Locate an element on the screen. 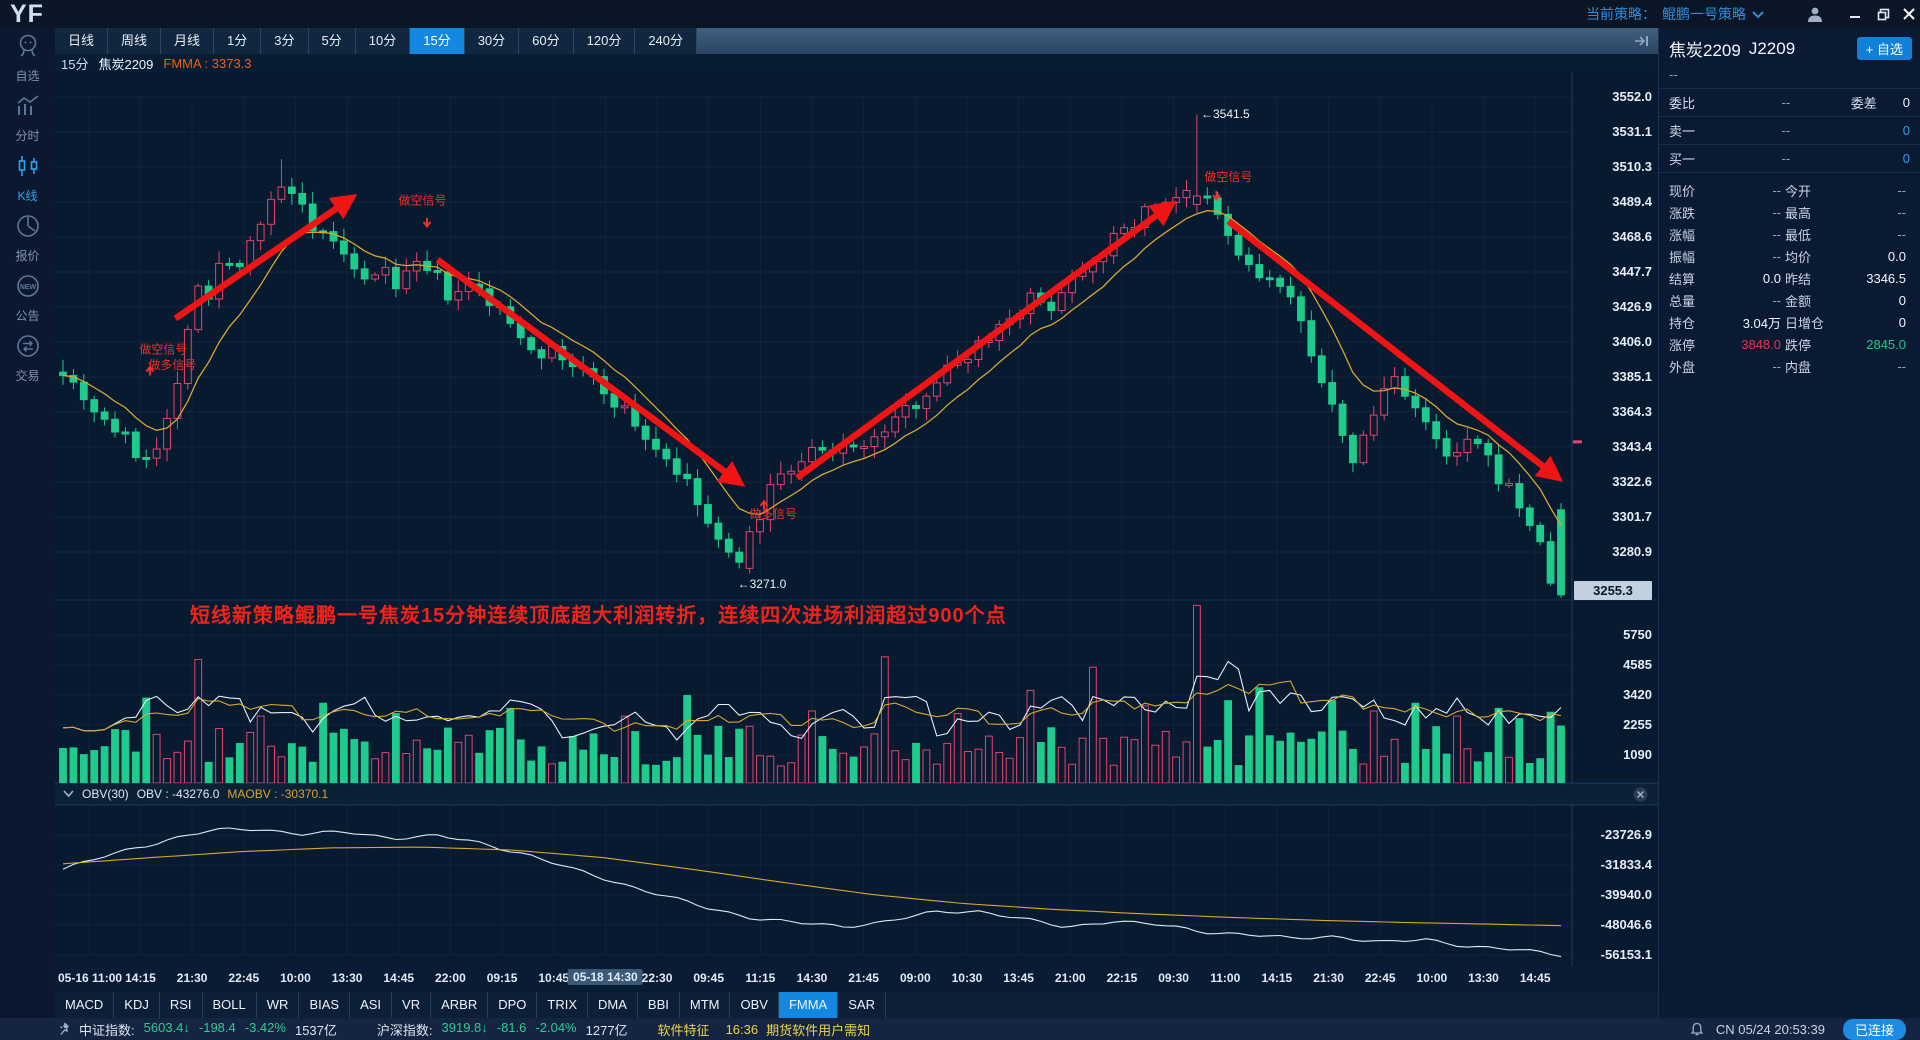 This screenshot has width=1920, height=1040. index-name: 中证指数: is located at coordinates (107, 1030).